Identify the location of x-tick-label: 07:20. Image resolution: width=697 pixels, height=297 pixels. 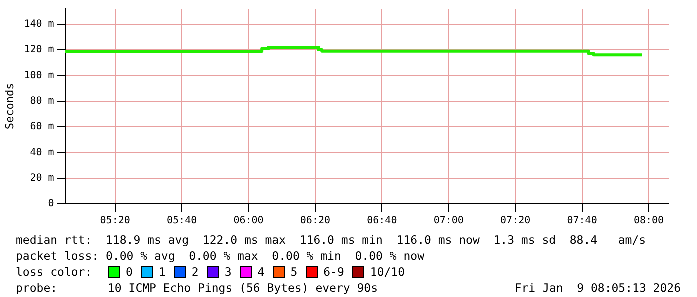
(515, 221).